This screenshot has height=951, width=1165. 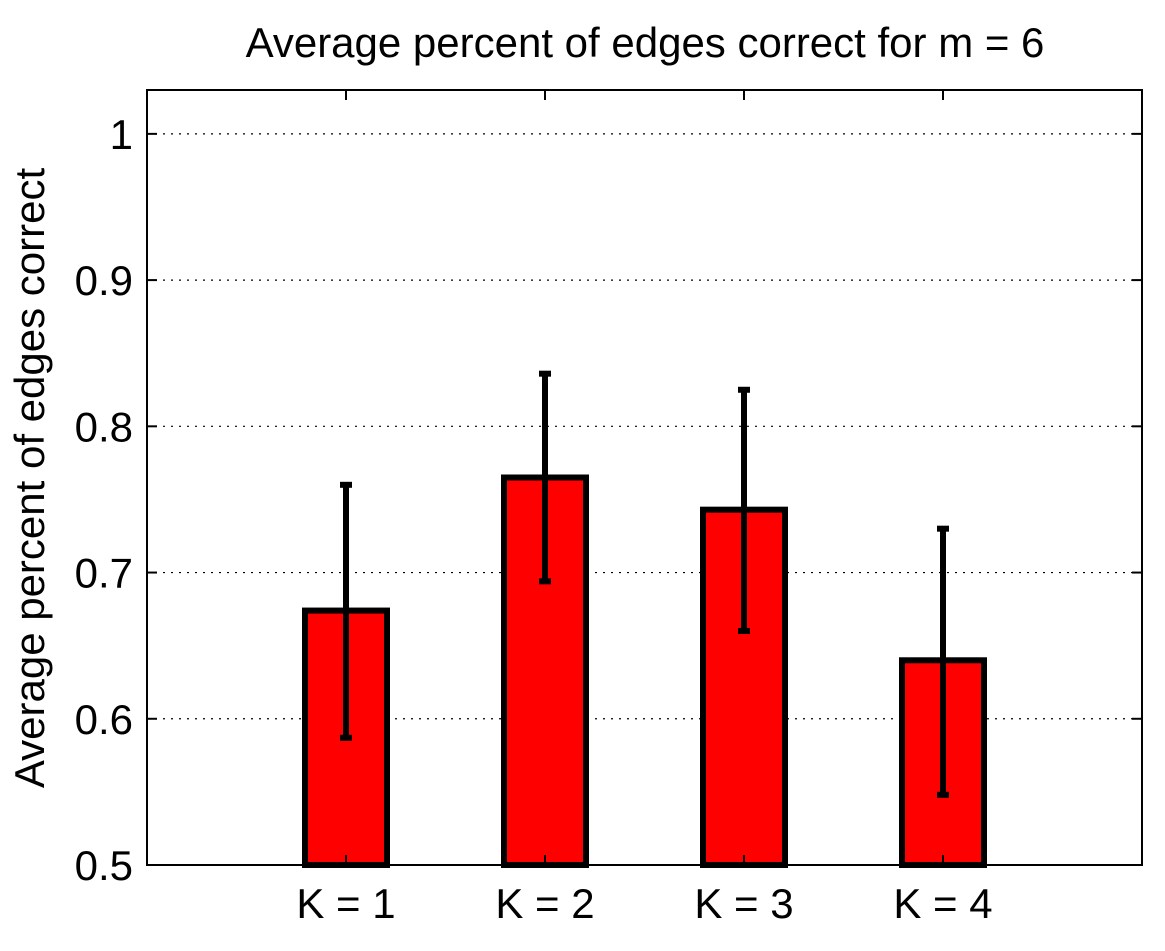 What do you see at coordinates (104, 573) in the screenshot?
I see `y-tick-label: 0.7` at bounding box center [104, 573].